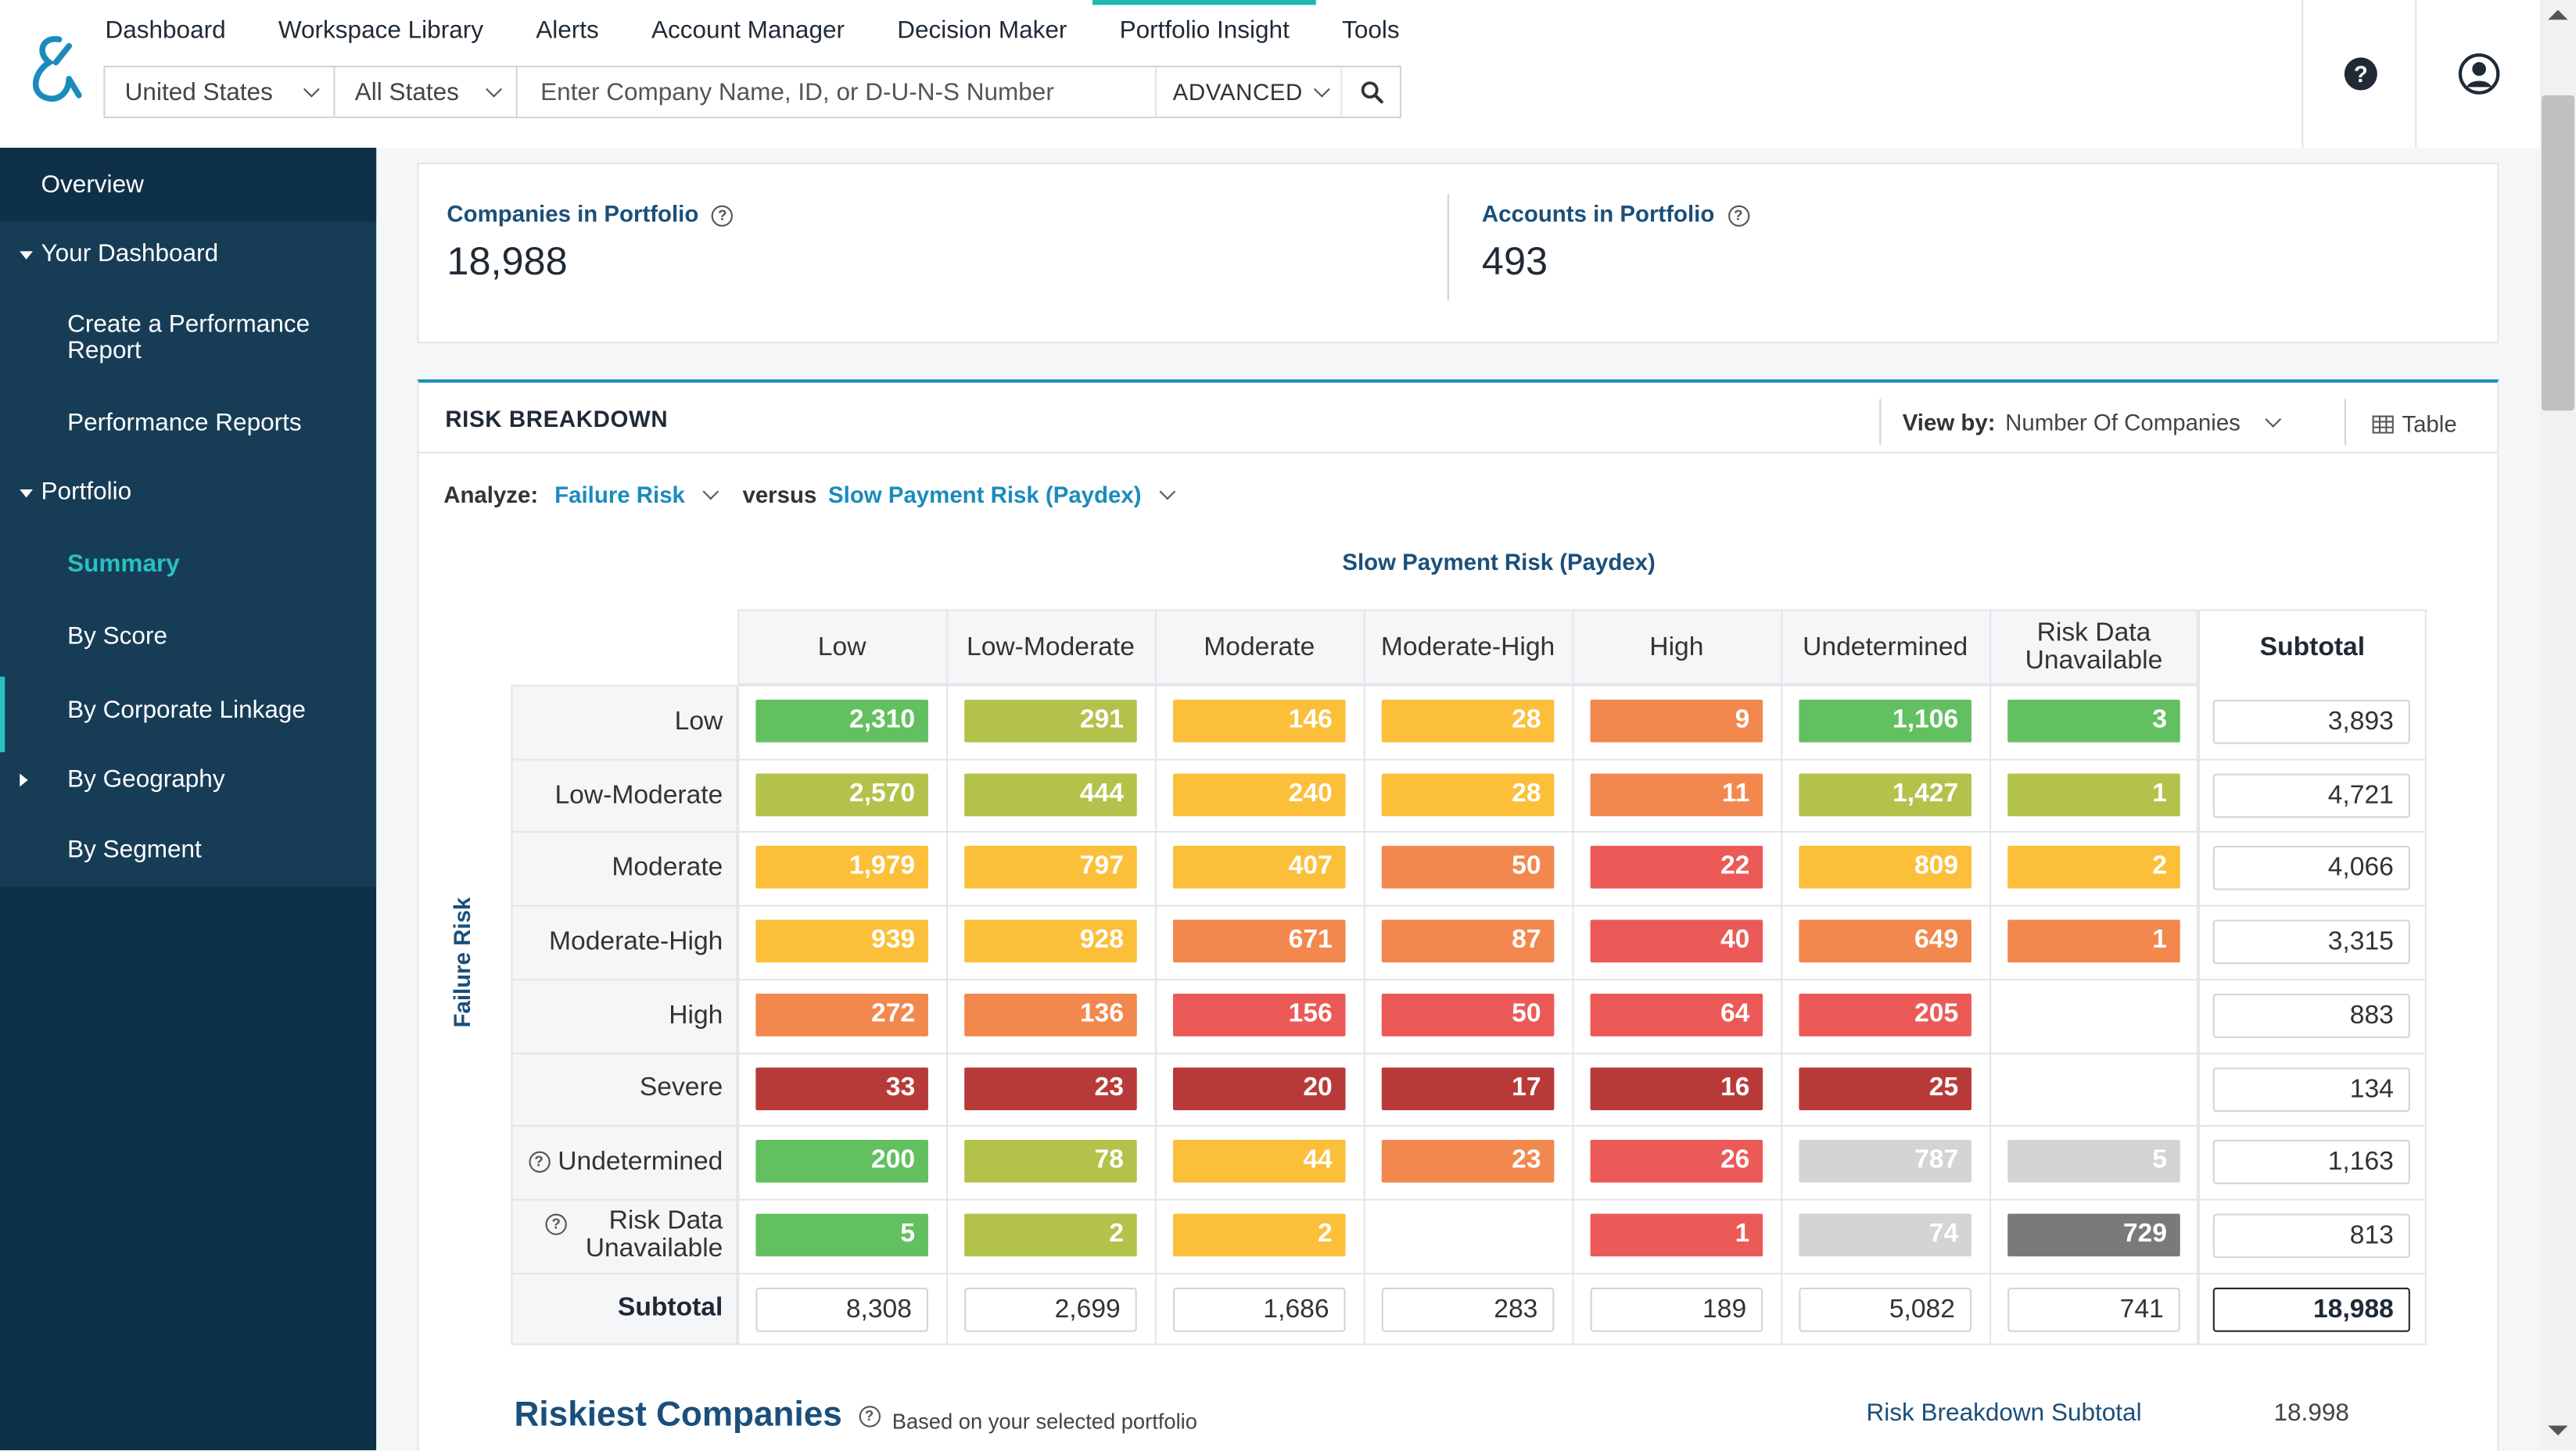 The height and width of the screenshot is (1451, 2576). What do you see at coordinates (1259, 721) in the screenshot?
I see `matrix-cell: 146` at bounding box center [1259, 721].